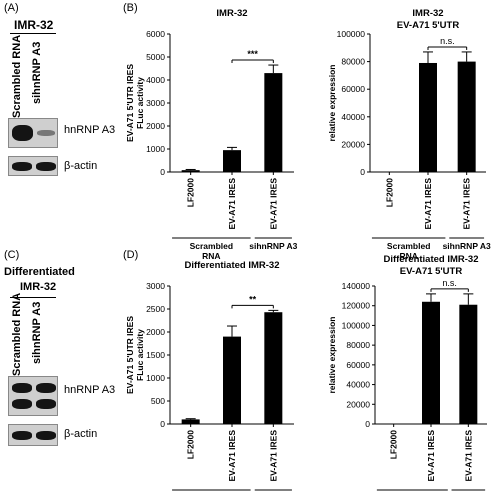 This screenshot has height=491, width=500. I want to click on panel-c-row-actin: β-actin, so click(81, 434).